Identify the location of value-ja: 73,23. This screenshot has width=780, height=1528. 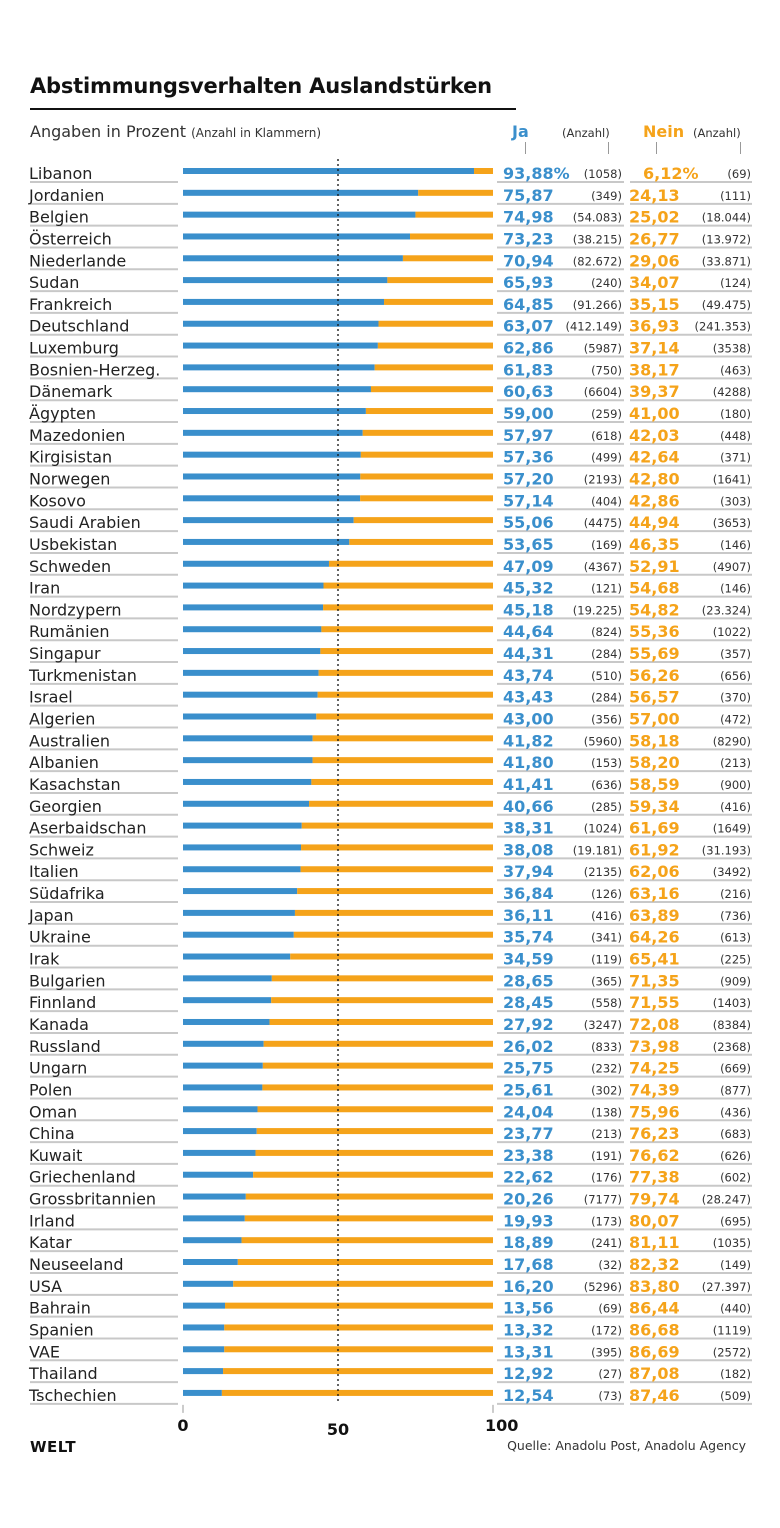
(528, 238).